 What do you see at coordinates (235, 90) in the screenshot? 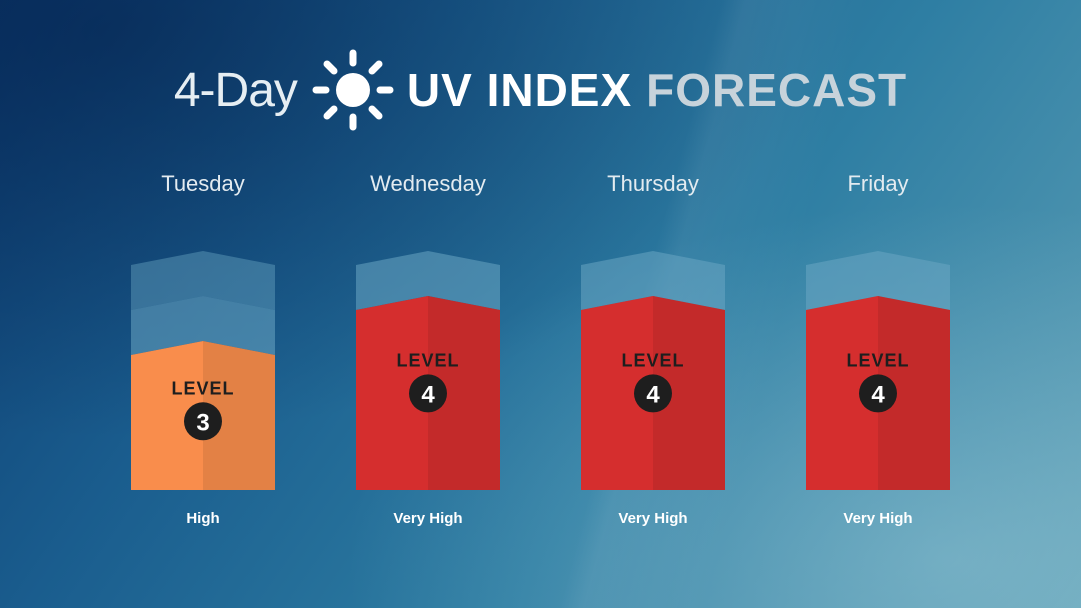
I see `title-days: 4-Day` at bounding box center [235, 90].